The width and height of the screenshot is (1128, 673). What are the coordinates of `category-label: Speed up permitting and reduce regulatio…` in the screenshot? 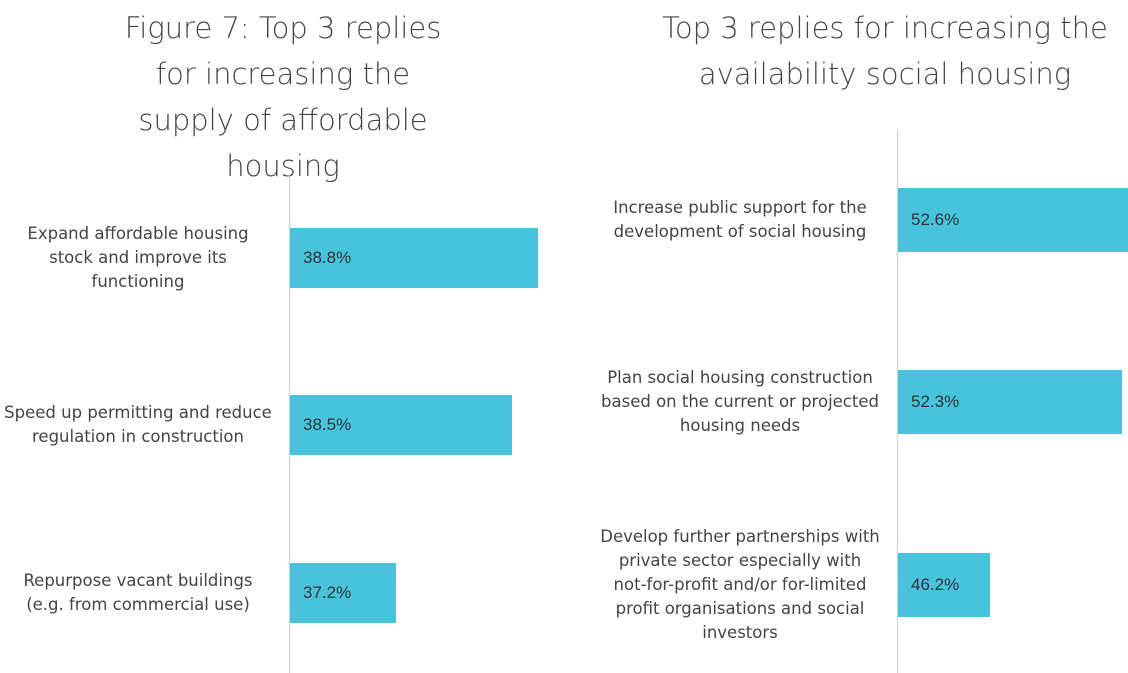 It's located at (138, 424).